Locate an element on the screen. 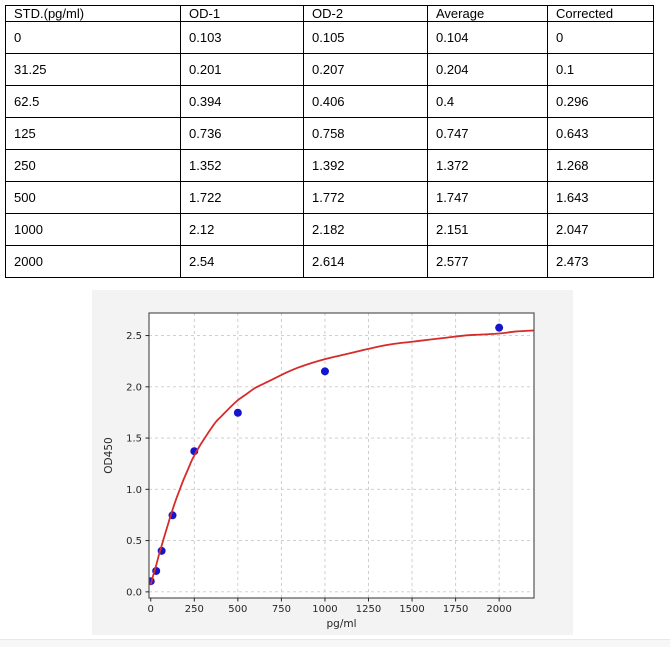 Image resolution: width=670 pixels, height=647 pixels. table-header: STD.(pg/ml) OD-1 OD-2 Average Corrected is located at coordinates (329, 13).